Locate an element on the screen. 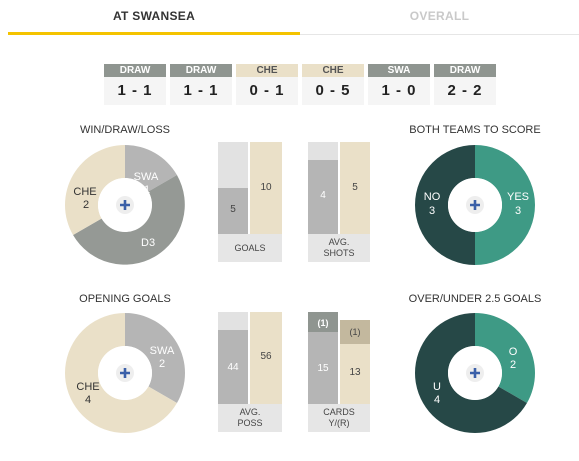 This screenshot has width=579, height=461. under-label: U is located at coordinates (437, 387).